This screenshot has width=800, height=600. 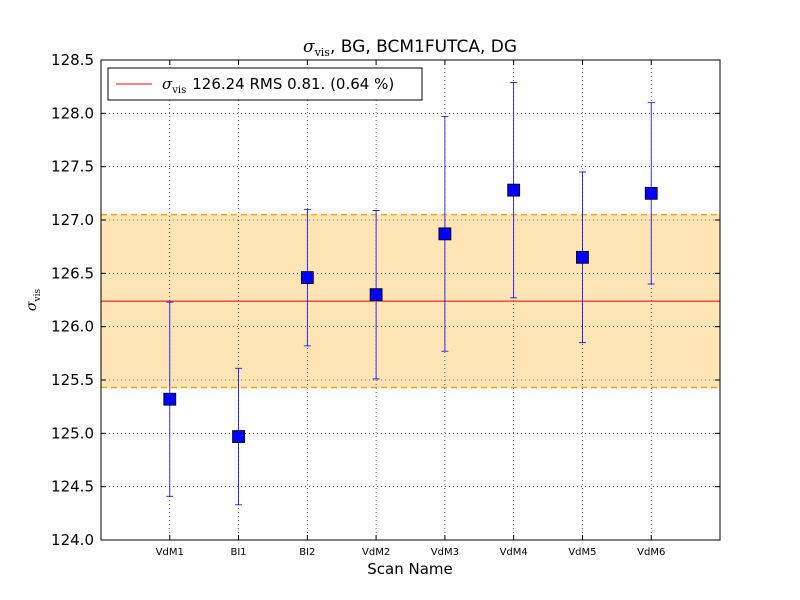 I want to click on y-tick-label: 128.0, so click(x=72, y=113).